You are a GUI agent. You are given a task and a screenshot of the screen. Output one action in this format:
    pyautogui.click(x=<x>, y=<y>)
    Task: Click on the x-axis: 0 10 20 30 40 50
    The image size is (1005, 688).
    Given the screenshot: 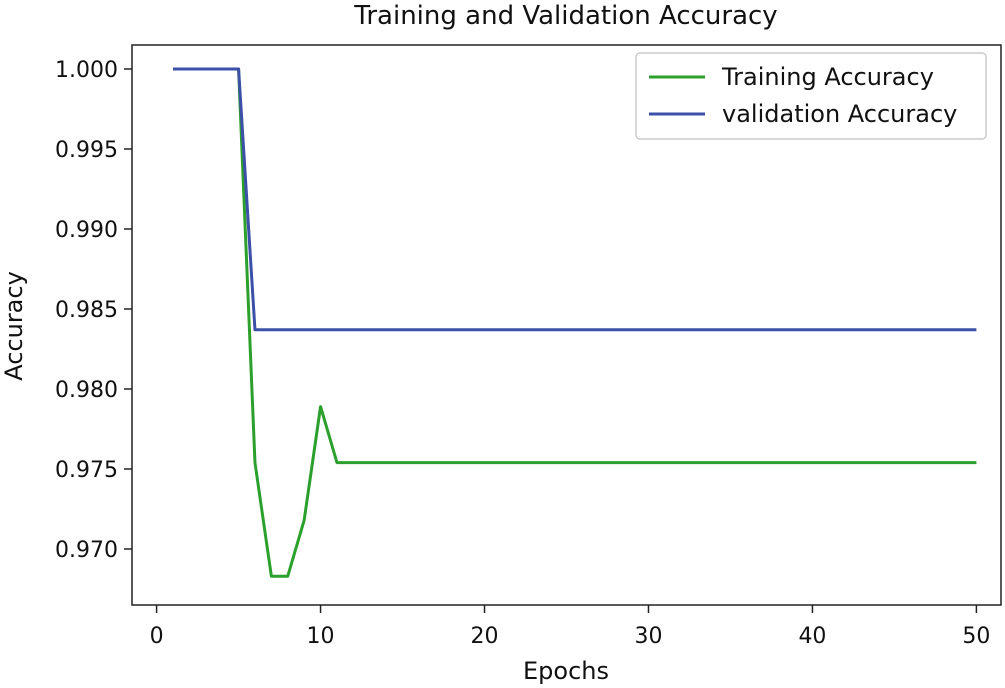 What is the action you would take?
    pyautogui.click(x=570, y=627)
    